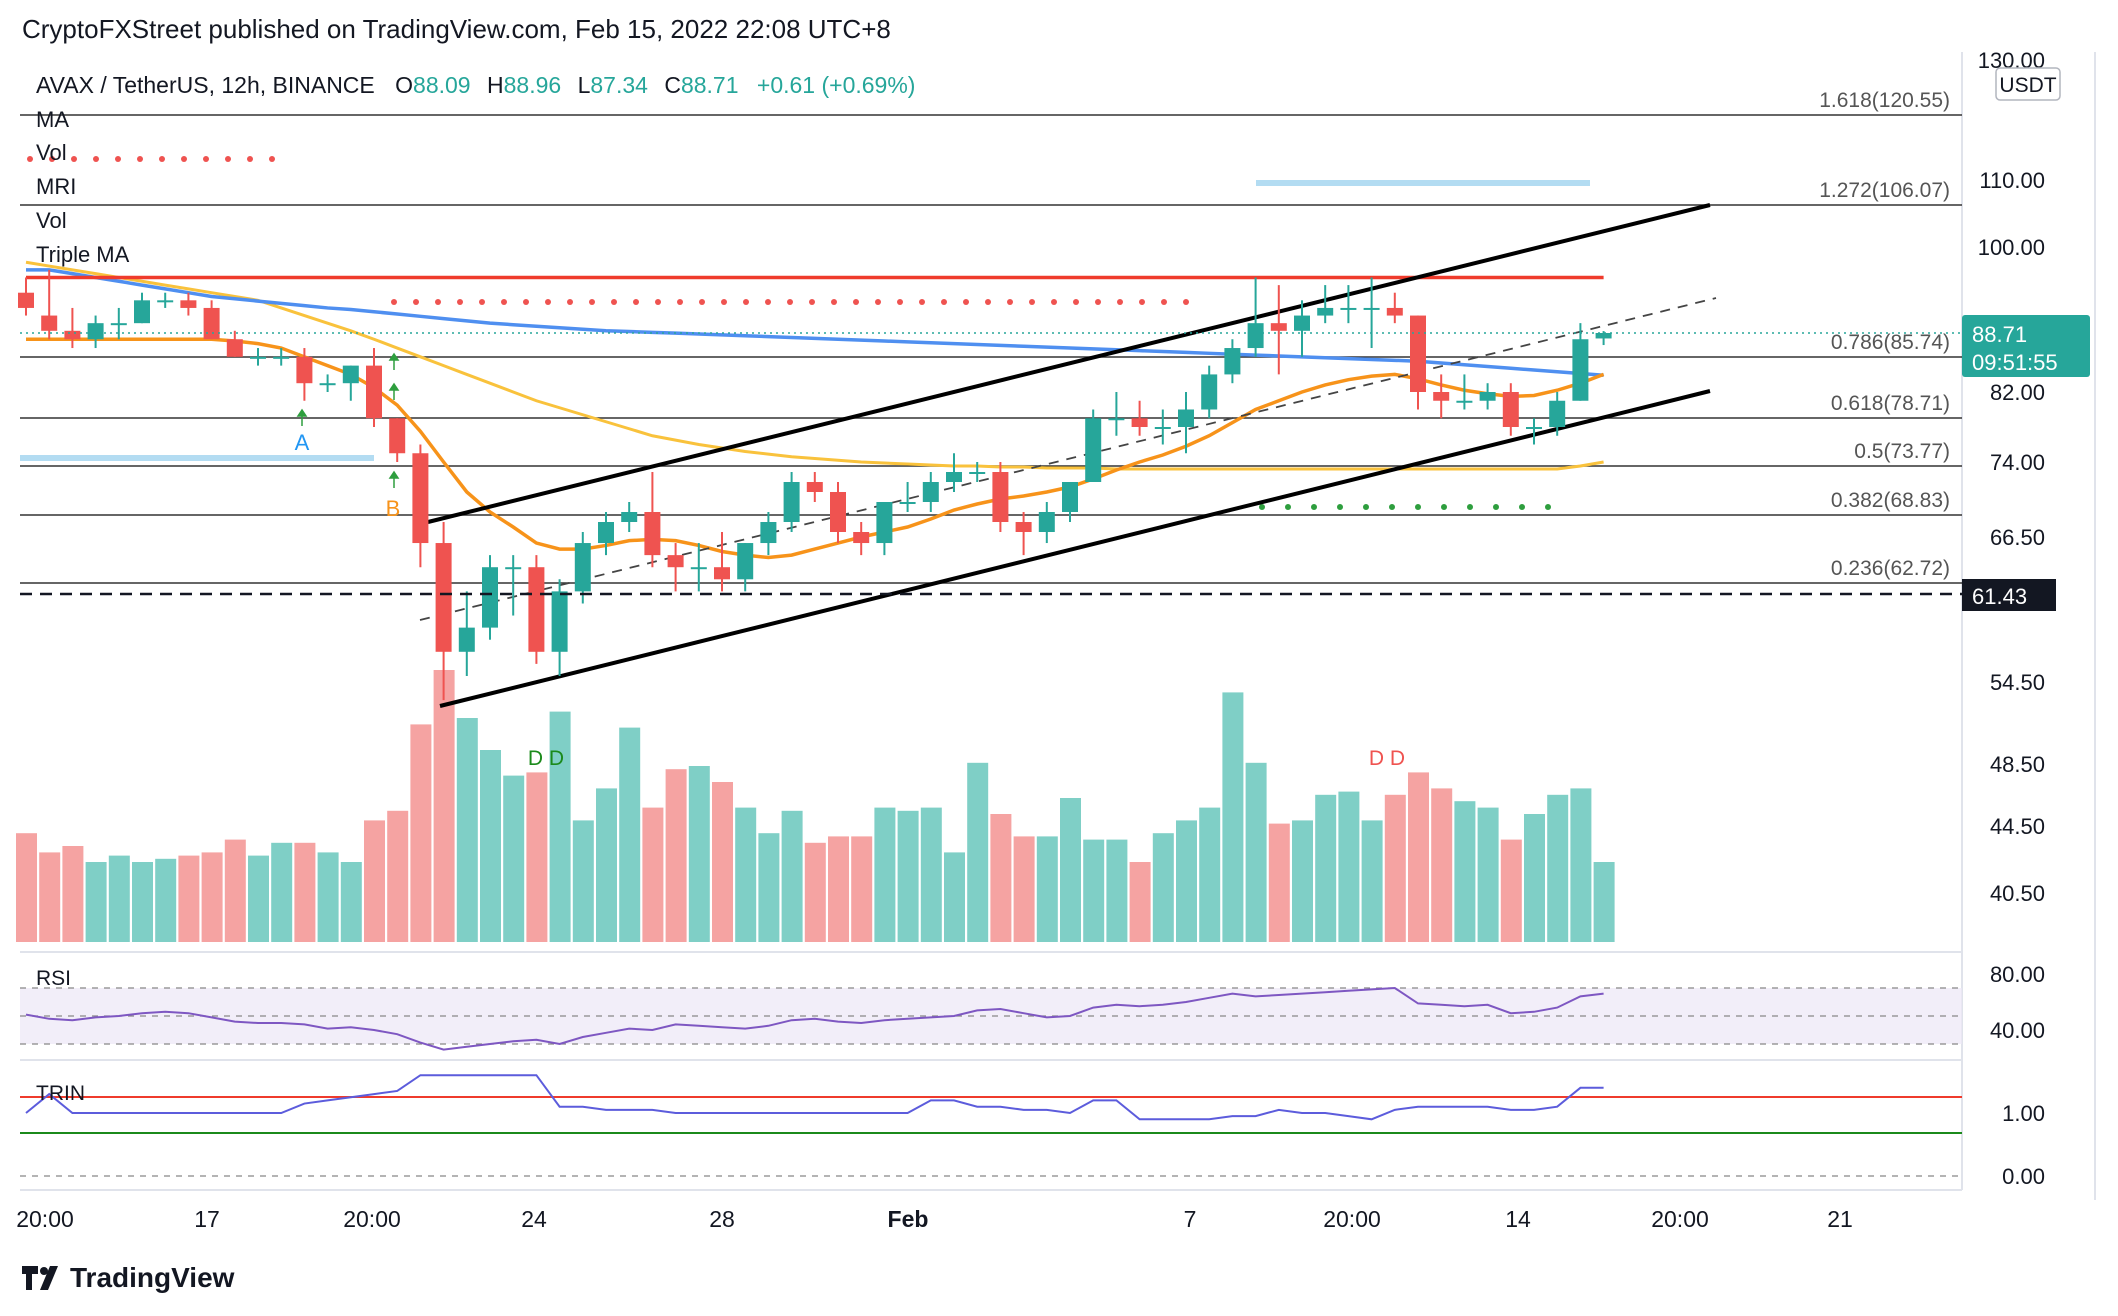  Describe the element at coordinates (83, 254) in the screenshot. I see `indicator-label-triple-ma: Triple MA` at that location.